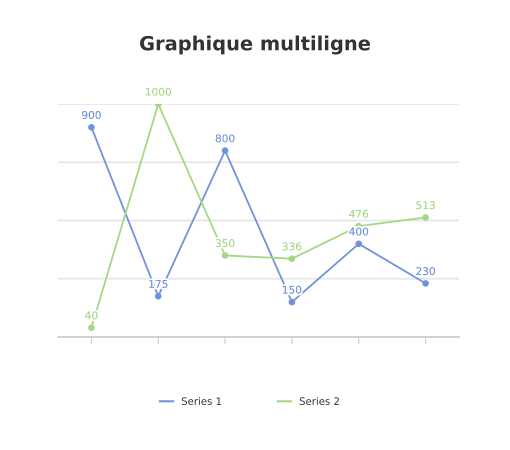 The image size is (510, 450). What do you see at coordinates (292, 246) in the screenshot?
I see `data-label: 336` at bounding box center [292, 246].